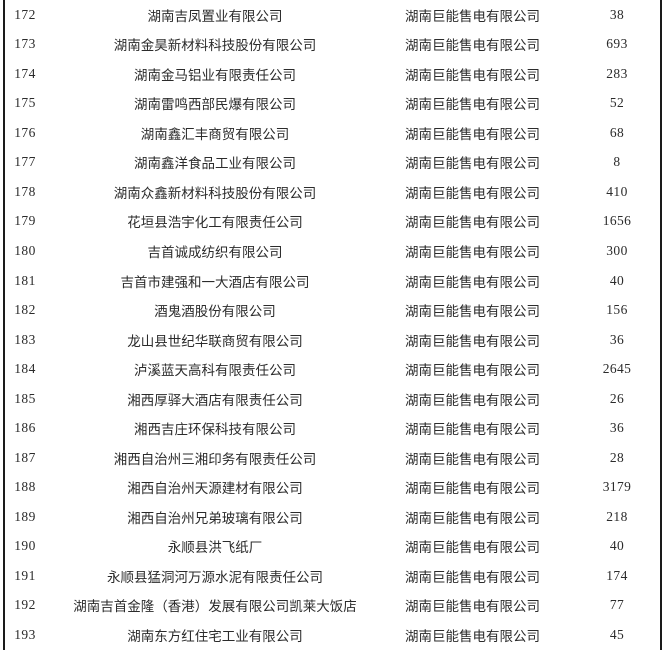 This screenshot has height=650, width=669. I want to click on cell-customer: 湖南鑫洋食品工业有限公司, so click(215, 164).